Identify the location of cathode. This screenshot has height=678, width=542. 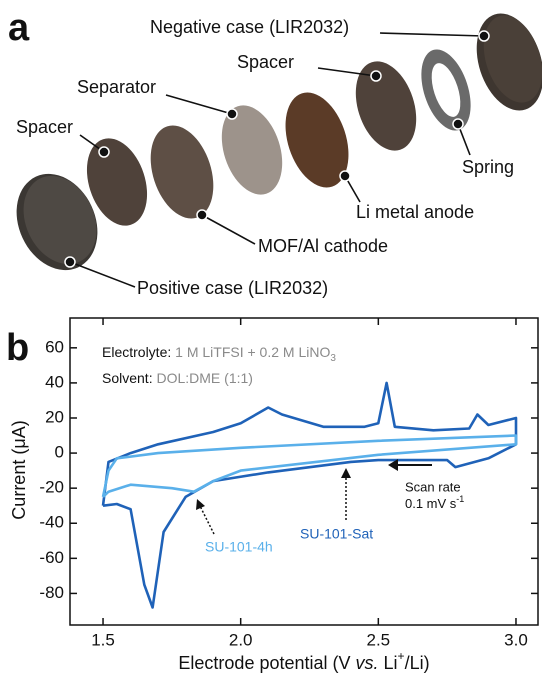
(182, 172).